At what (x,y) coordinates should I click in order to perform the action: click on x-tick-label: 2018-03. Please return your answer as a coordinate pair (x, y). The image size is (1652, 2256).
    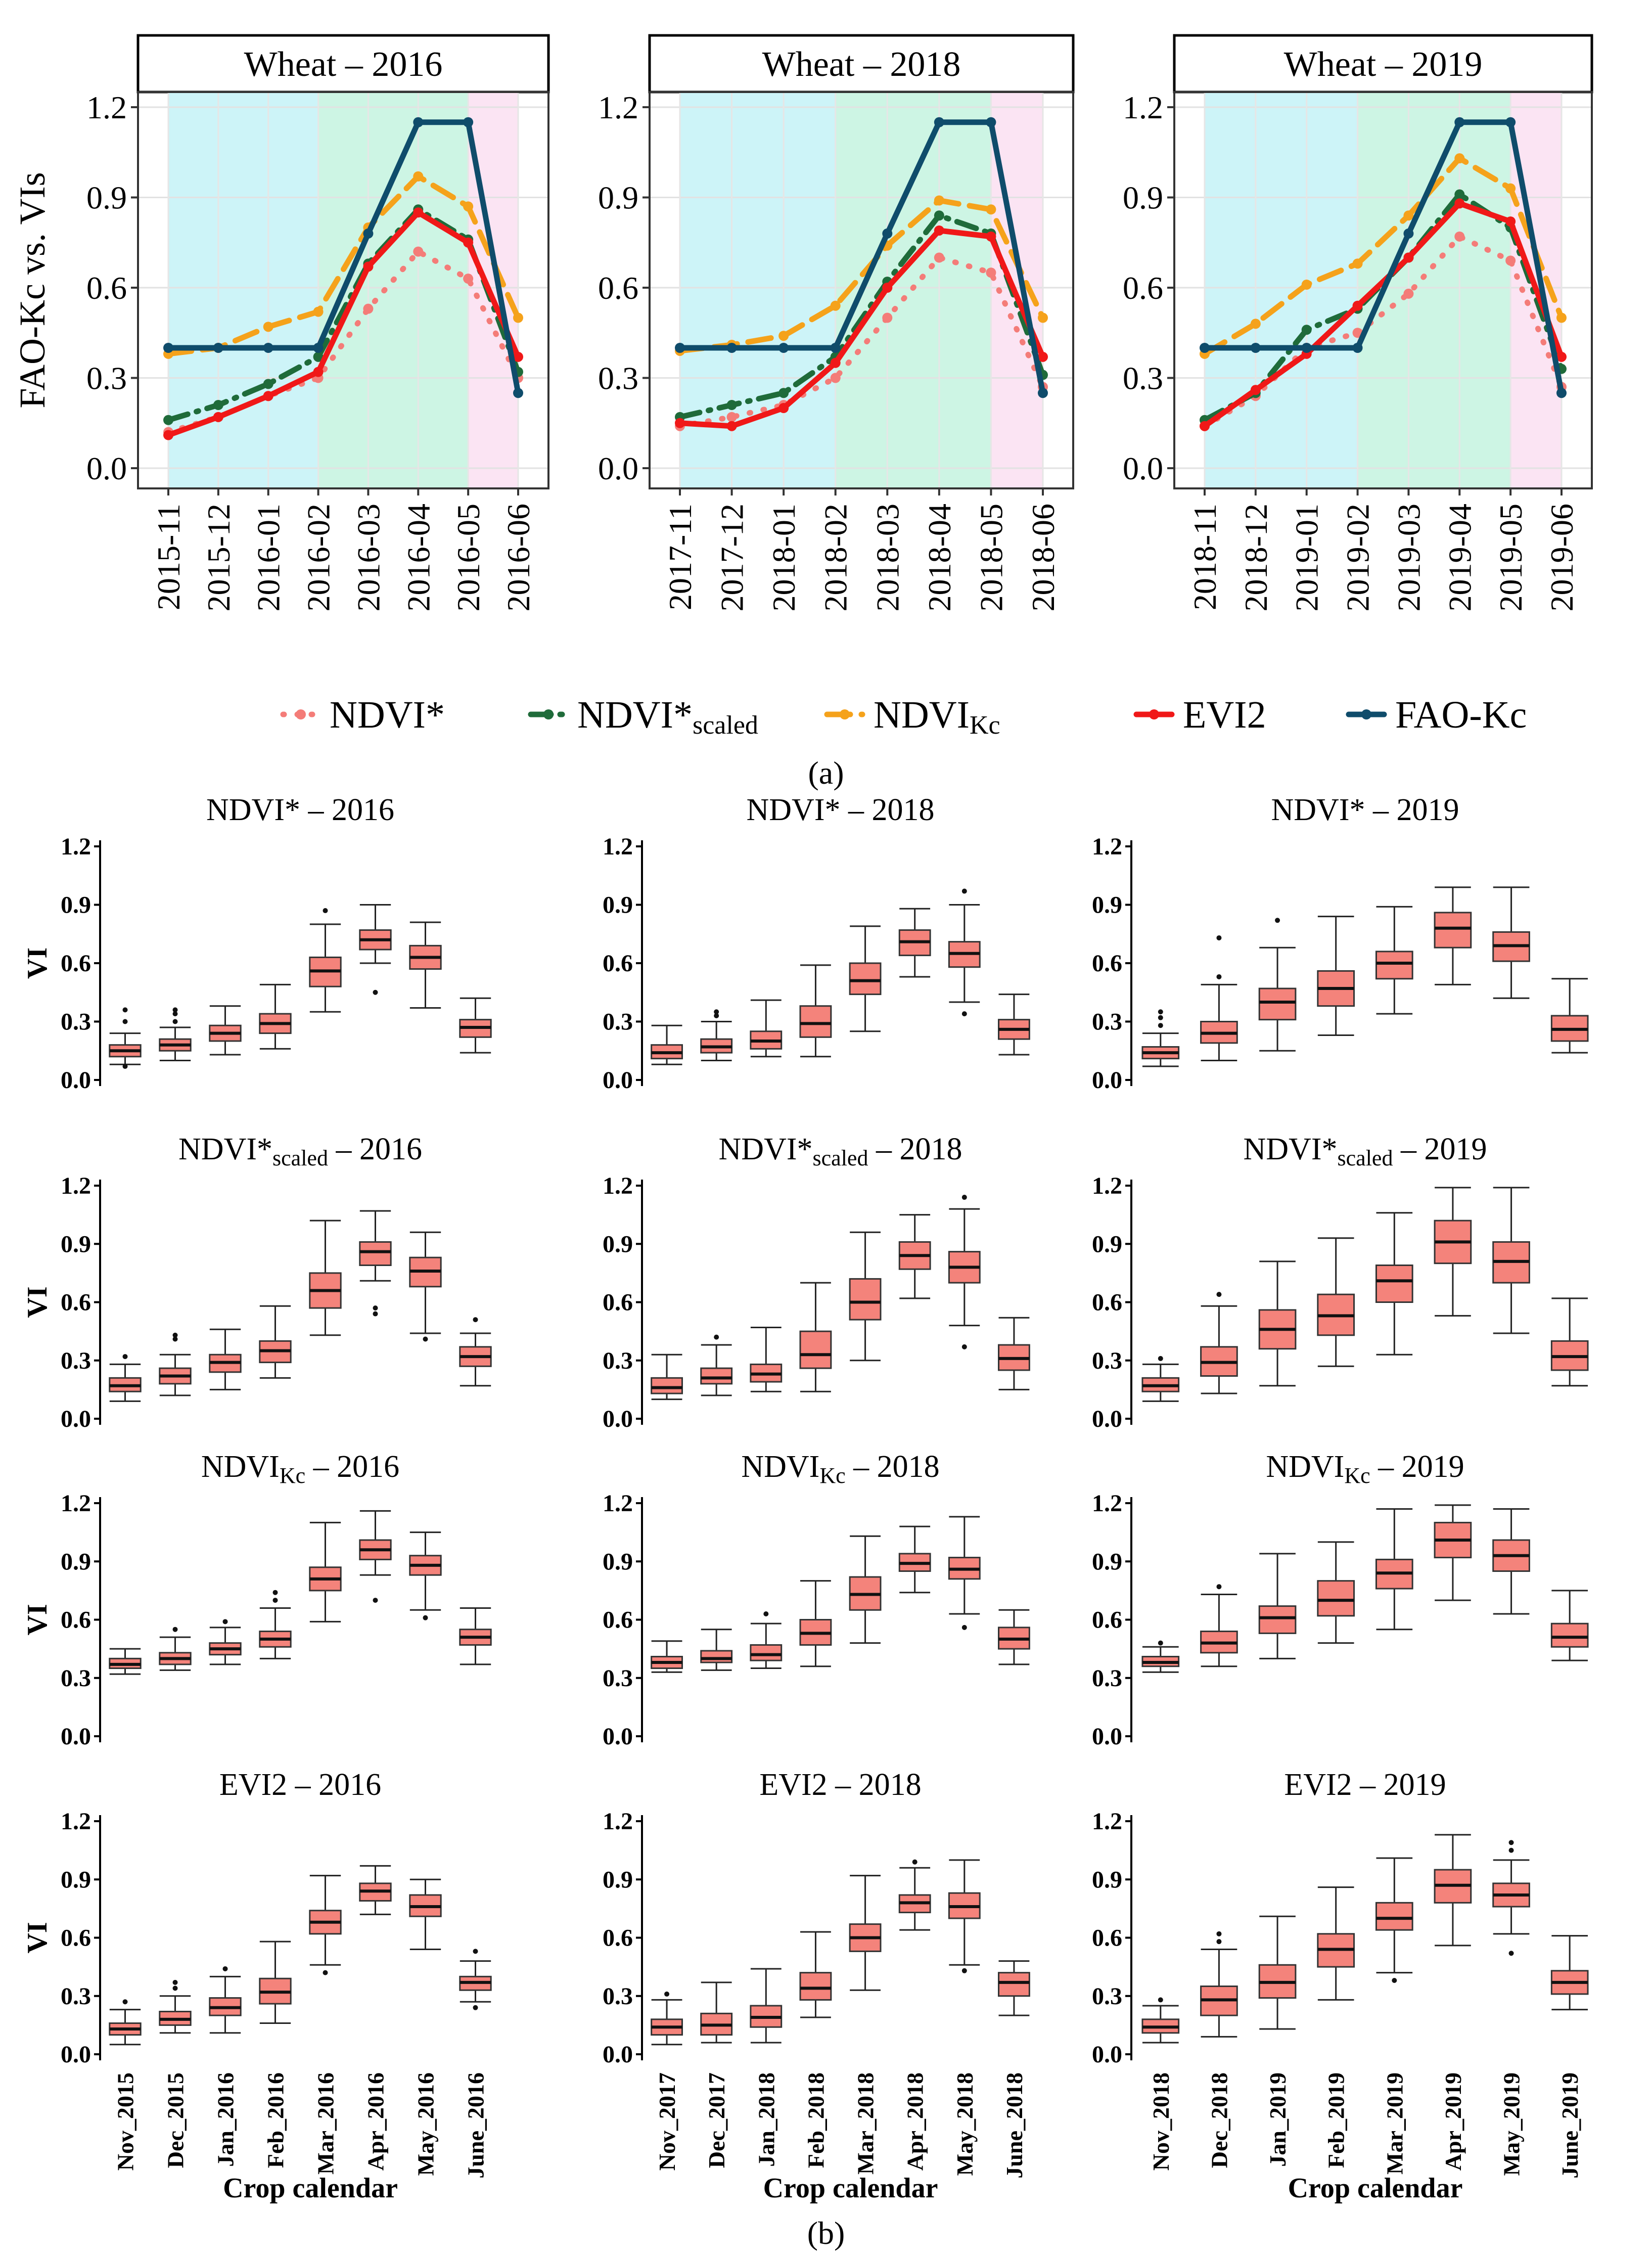
    Looking at the image, I should click on (887, 557).